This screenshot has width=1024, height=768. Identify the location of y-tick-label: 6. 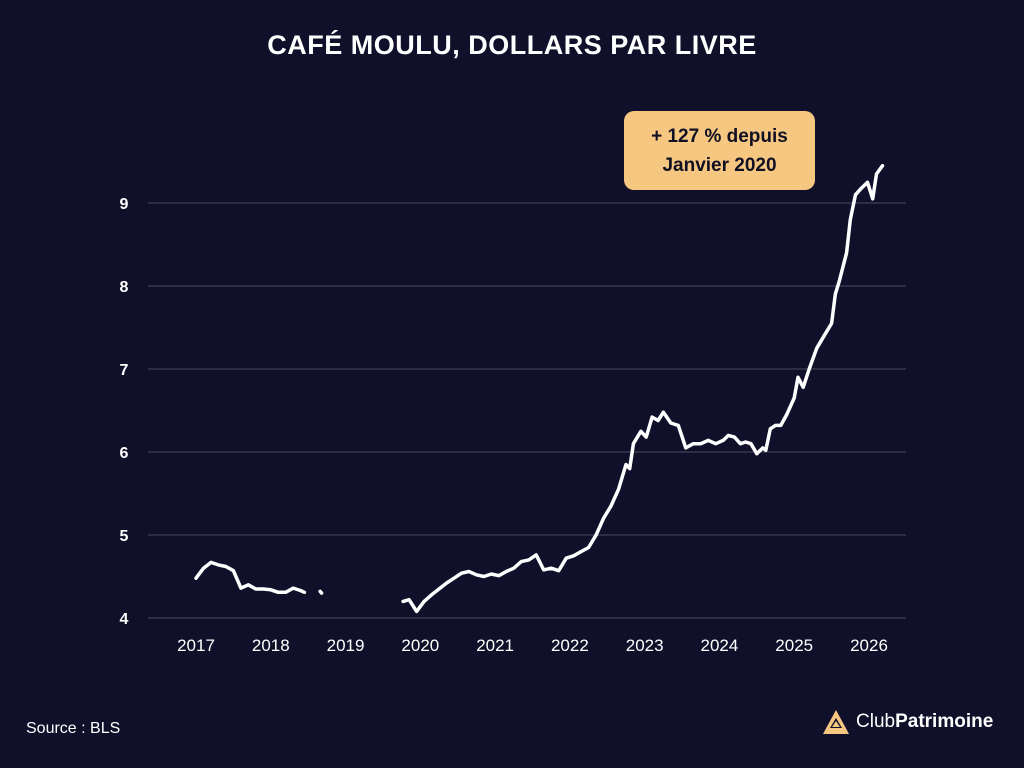
(124, 453).